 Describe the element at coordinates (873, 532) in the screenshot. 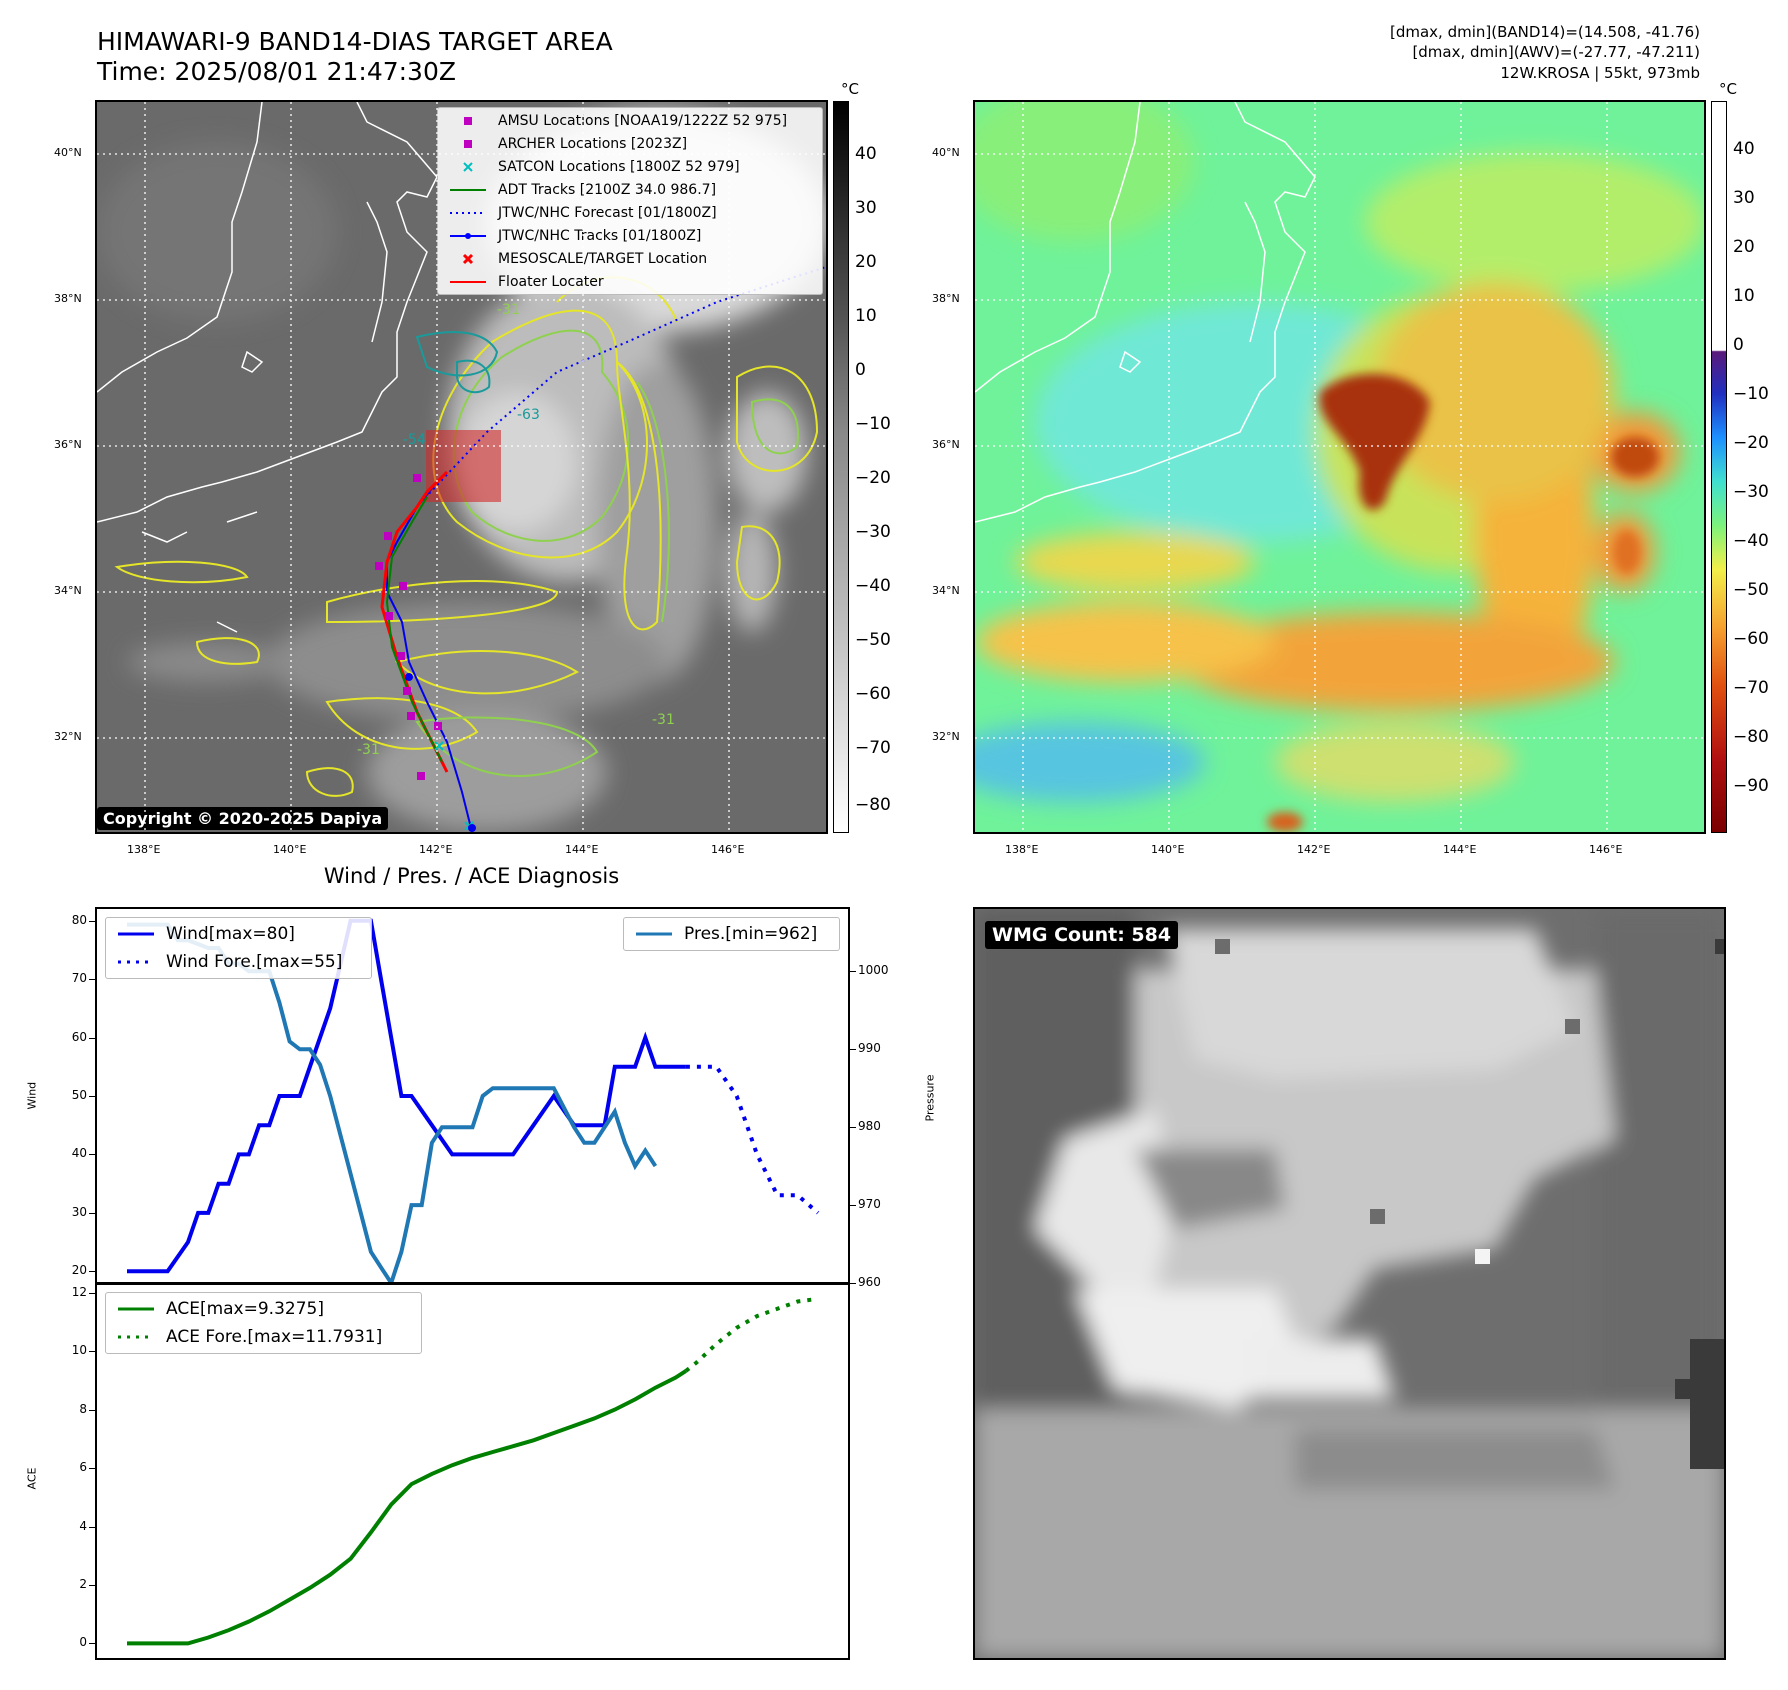

I see `ir-colorbar-tick: −30` at that location.